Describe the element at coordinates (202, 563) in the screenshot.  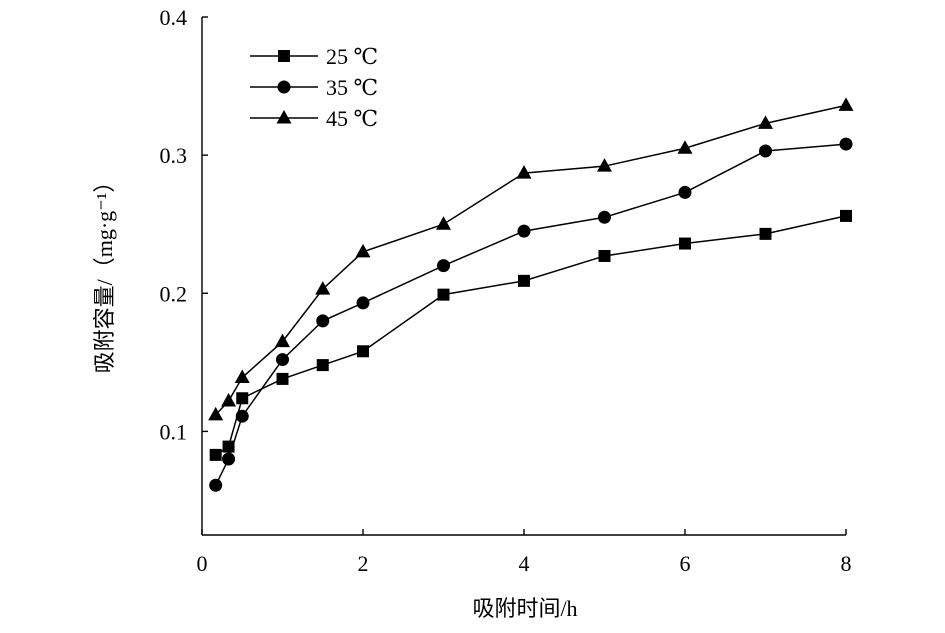
I see `x-tick-label-0: 0` at that location.